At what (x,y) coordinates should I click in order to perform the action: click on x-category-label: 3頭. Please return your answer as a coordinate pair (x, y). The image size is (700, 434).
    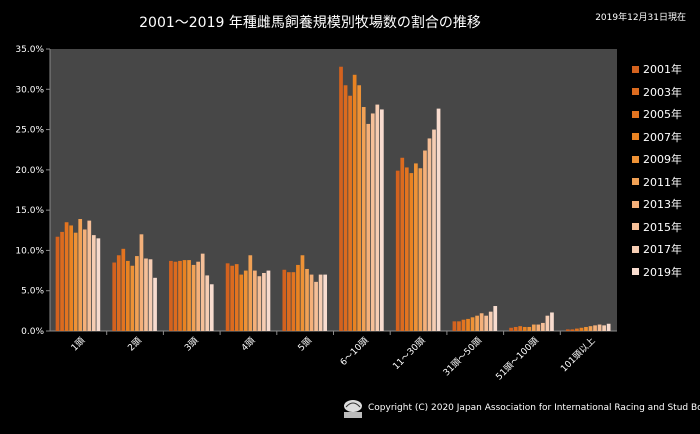
    Looking at the image, I should click on (191, 344).